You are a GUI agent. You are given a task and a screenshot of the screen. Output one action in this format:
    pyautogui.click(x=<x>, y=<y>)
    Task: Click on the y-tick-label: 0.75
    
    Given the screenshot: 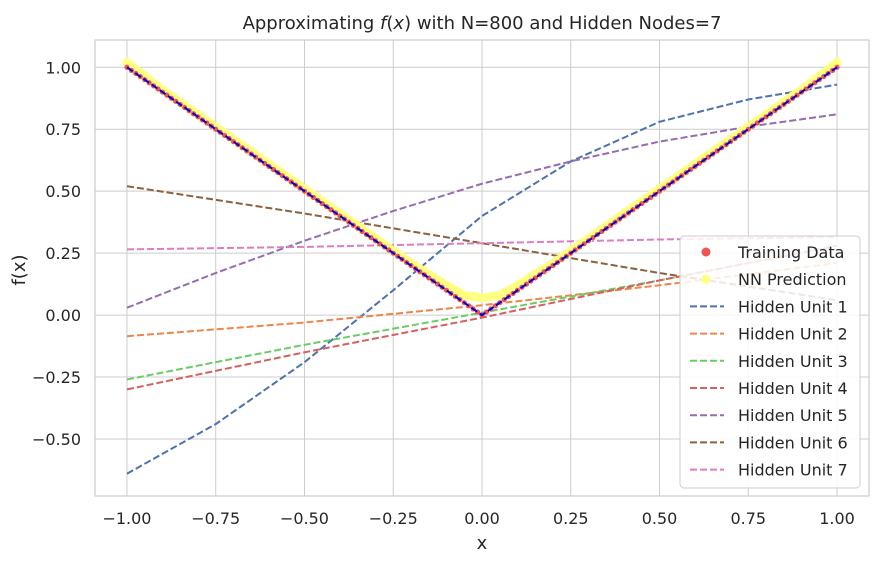 What is the action you would take?
    pyautogui.click(x=63, y=129)
    